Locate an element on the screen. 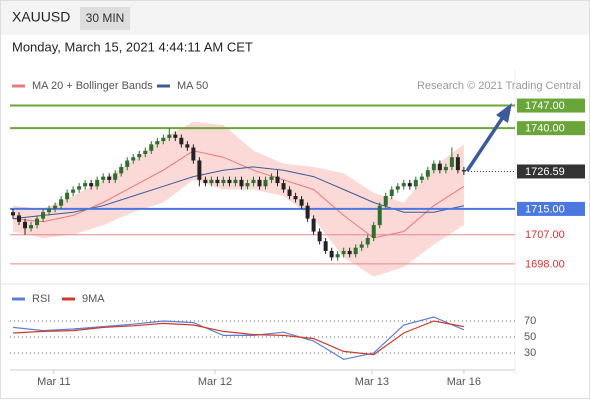 The image size is (590, 405). y-tick-label: 50 is located at coordinates (530, 337).